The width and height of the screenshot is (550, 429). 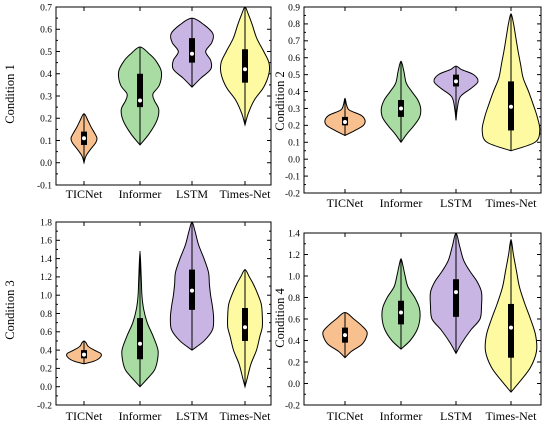 I want to click on y-tick-label: 1.6, so click(x=46, y=242).